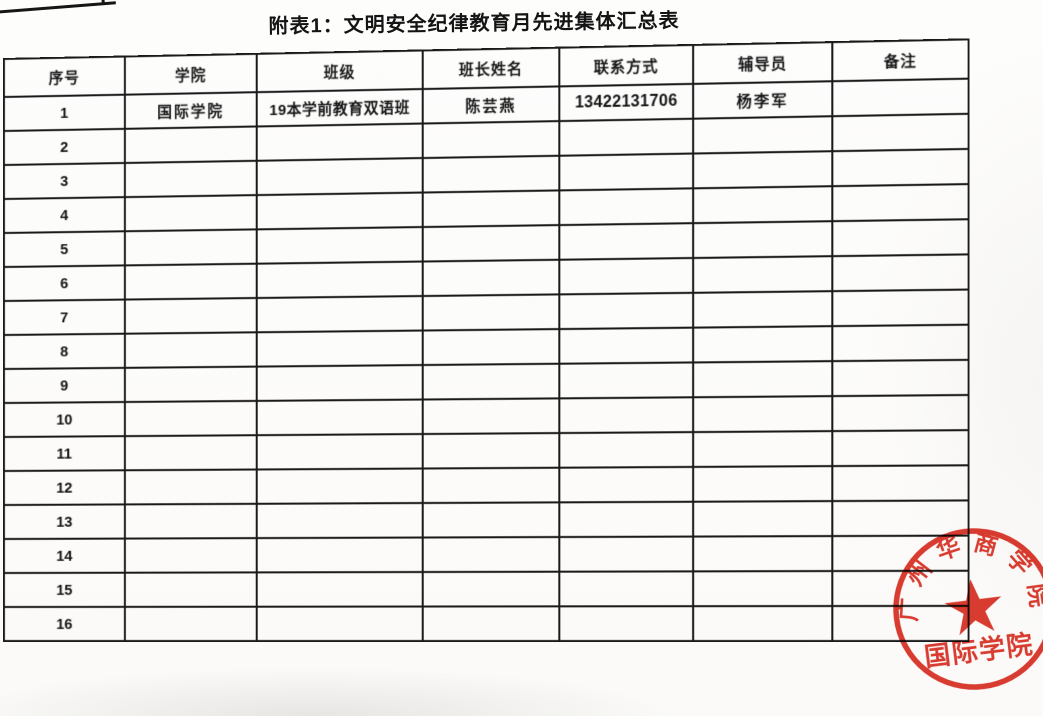 The image size is (1043, 716). I want to click on cell-counselor: 杨李军, so click(763, 100).